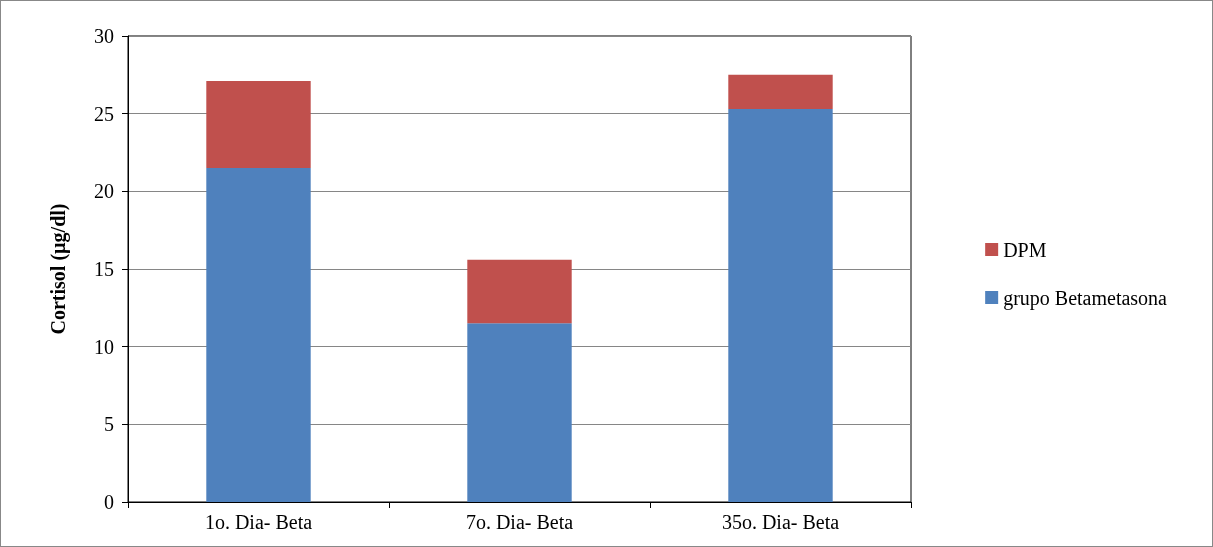 Image resolution: width=1213 pixels, height=547 pixels. What do you see at coordinates (519, 522) in the screenshot?
I see `x-tick-label: 7o. Dia- Beta` at bounding box center [519, 522].